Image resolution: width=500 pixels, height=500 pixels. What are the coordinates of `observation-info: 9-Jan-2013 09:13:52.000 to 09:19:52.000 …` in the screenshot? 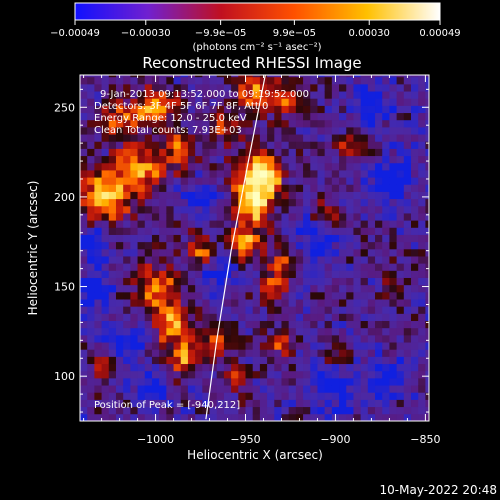 It's located at (201, 112).